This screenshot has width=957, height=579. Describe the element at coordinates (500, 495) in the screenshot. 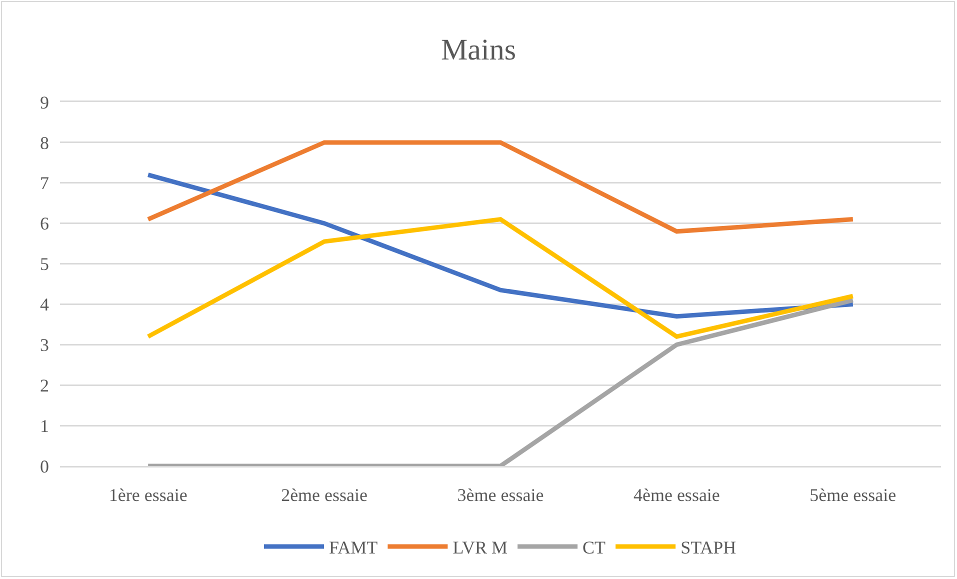

I see `x-tick-label: 3ème essaie` at that location.